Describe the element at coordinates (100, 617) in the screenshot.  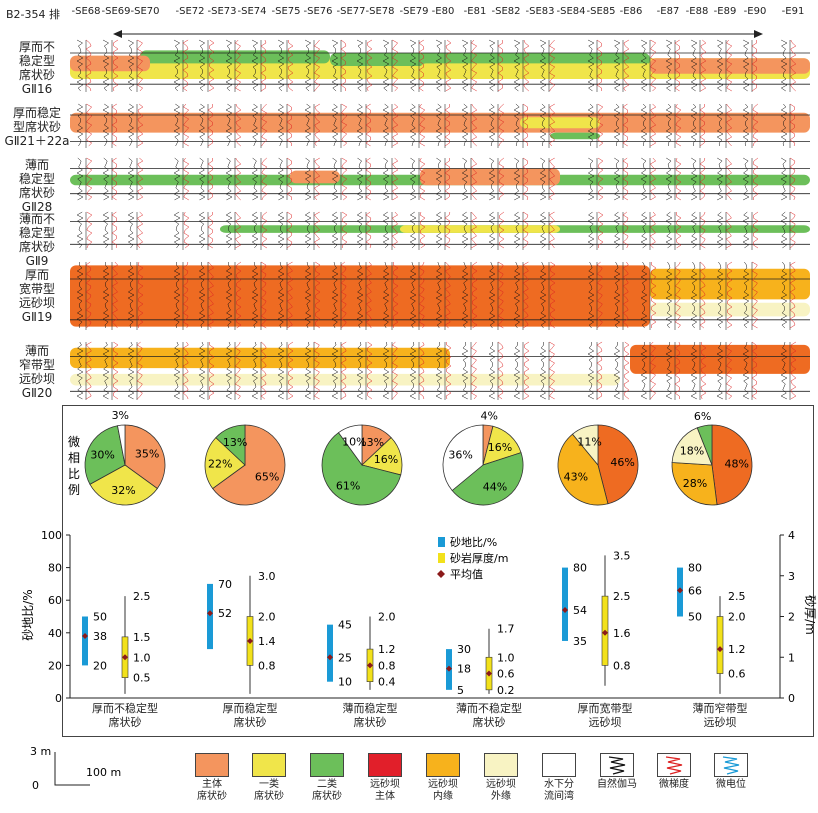
I see `ratio-label: 50` at that location.